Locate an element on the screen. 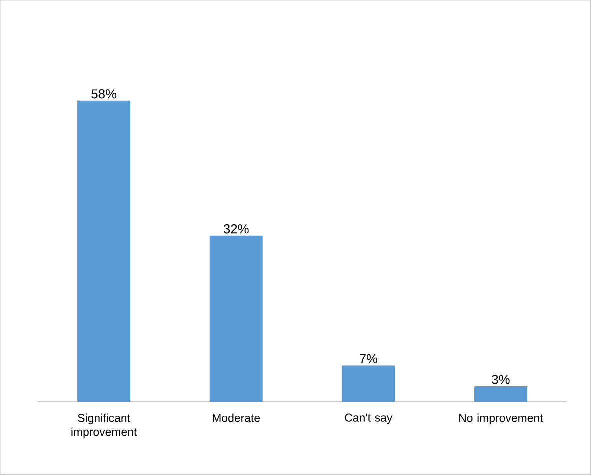  x-tick-label: No improvement is located at coordinates (502, 419).